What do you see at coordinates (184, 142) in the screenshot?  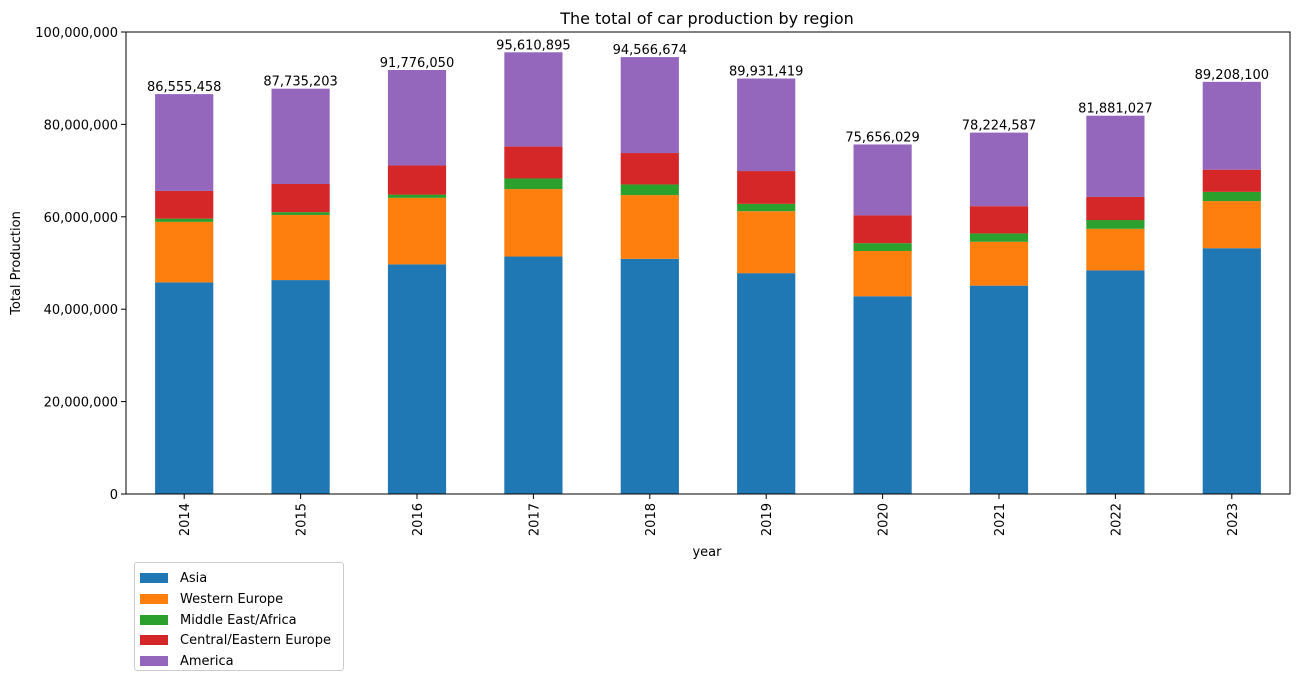 I see `bar-america-2014` at bounding box center [184, 142].